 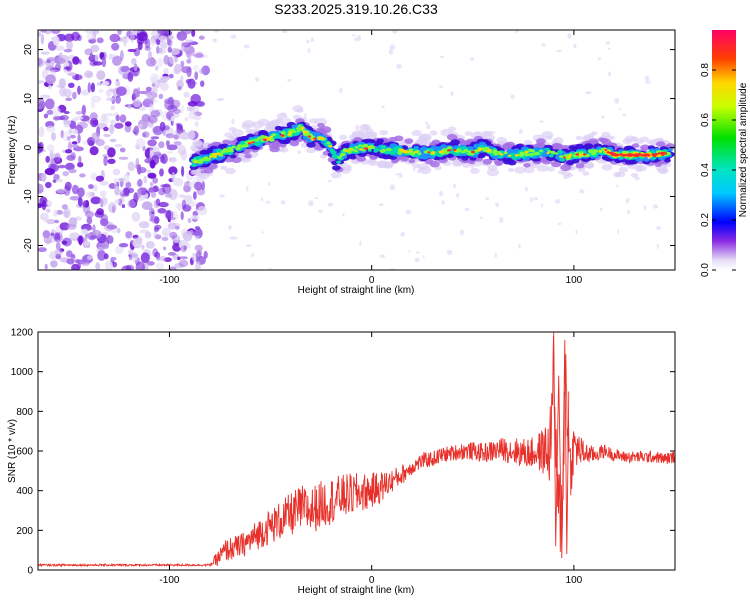 What do you see at coordinates (705, 120) in the screenshot?
I see `colorbar-tick-label: 0.6` at bounding box center [705, 120].